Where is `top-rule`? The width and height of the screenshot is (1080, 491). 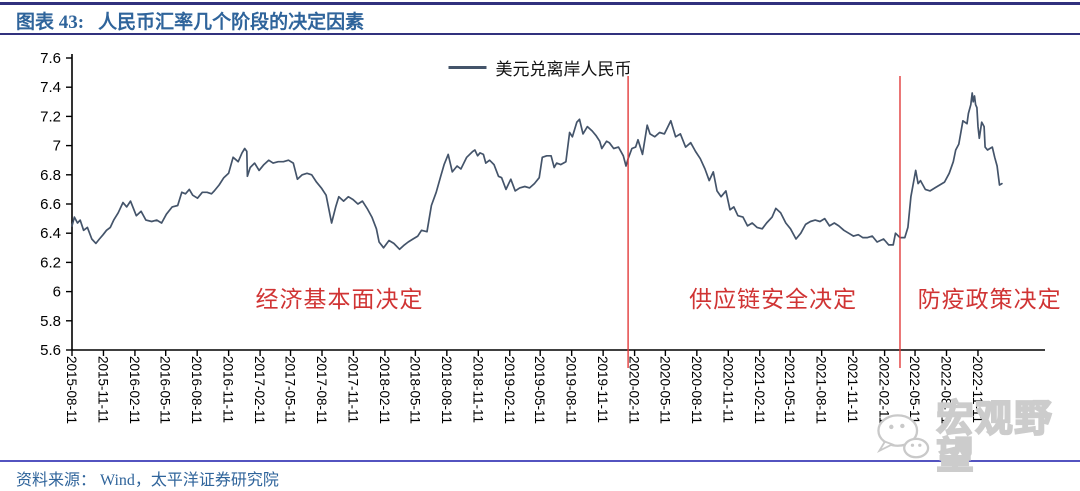 top-rule is located at coordinates (540, 3).